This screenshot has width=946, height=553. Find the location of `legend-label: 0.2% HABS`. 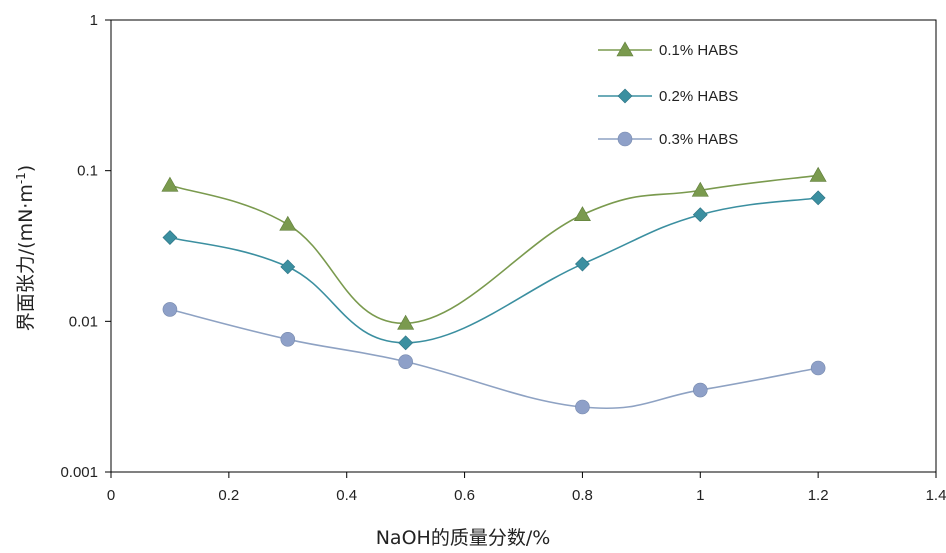

legend-label: 0.2% HABS is located at coordinates (698, 96).